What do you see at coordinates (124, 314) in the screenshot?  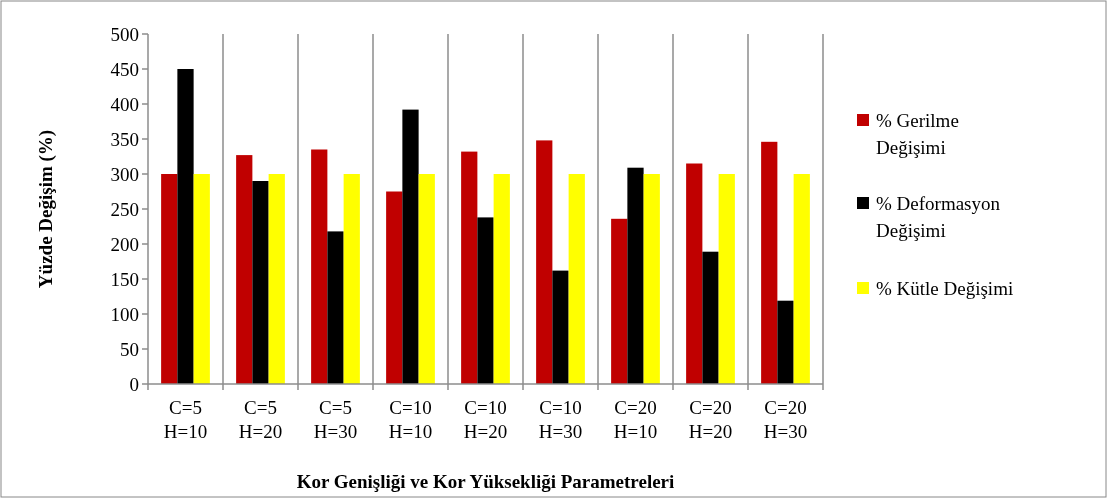 I see `y-tick-label: 100` at bounding box center [124, 314].